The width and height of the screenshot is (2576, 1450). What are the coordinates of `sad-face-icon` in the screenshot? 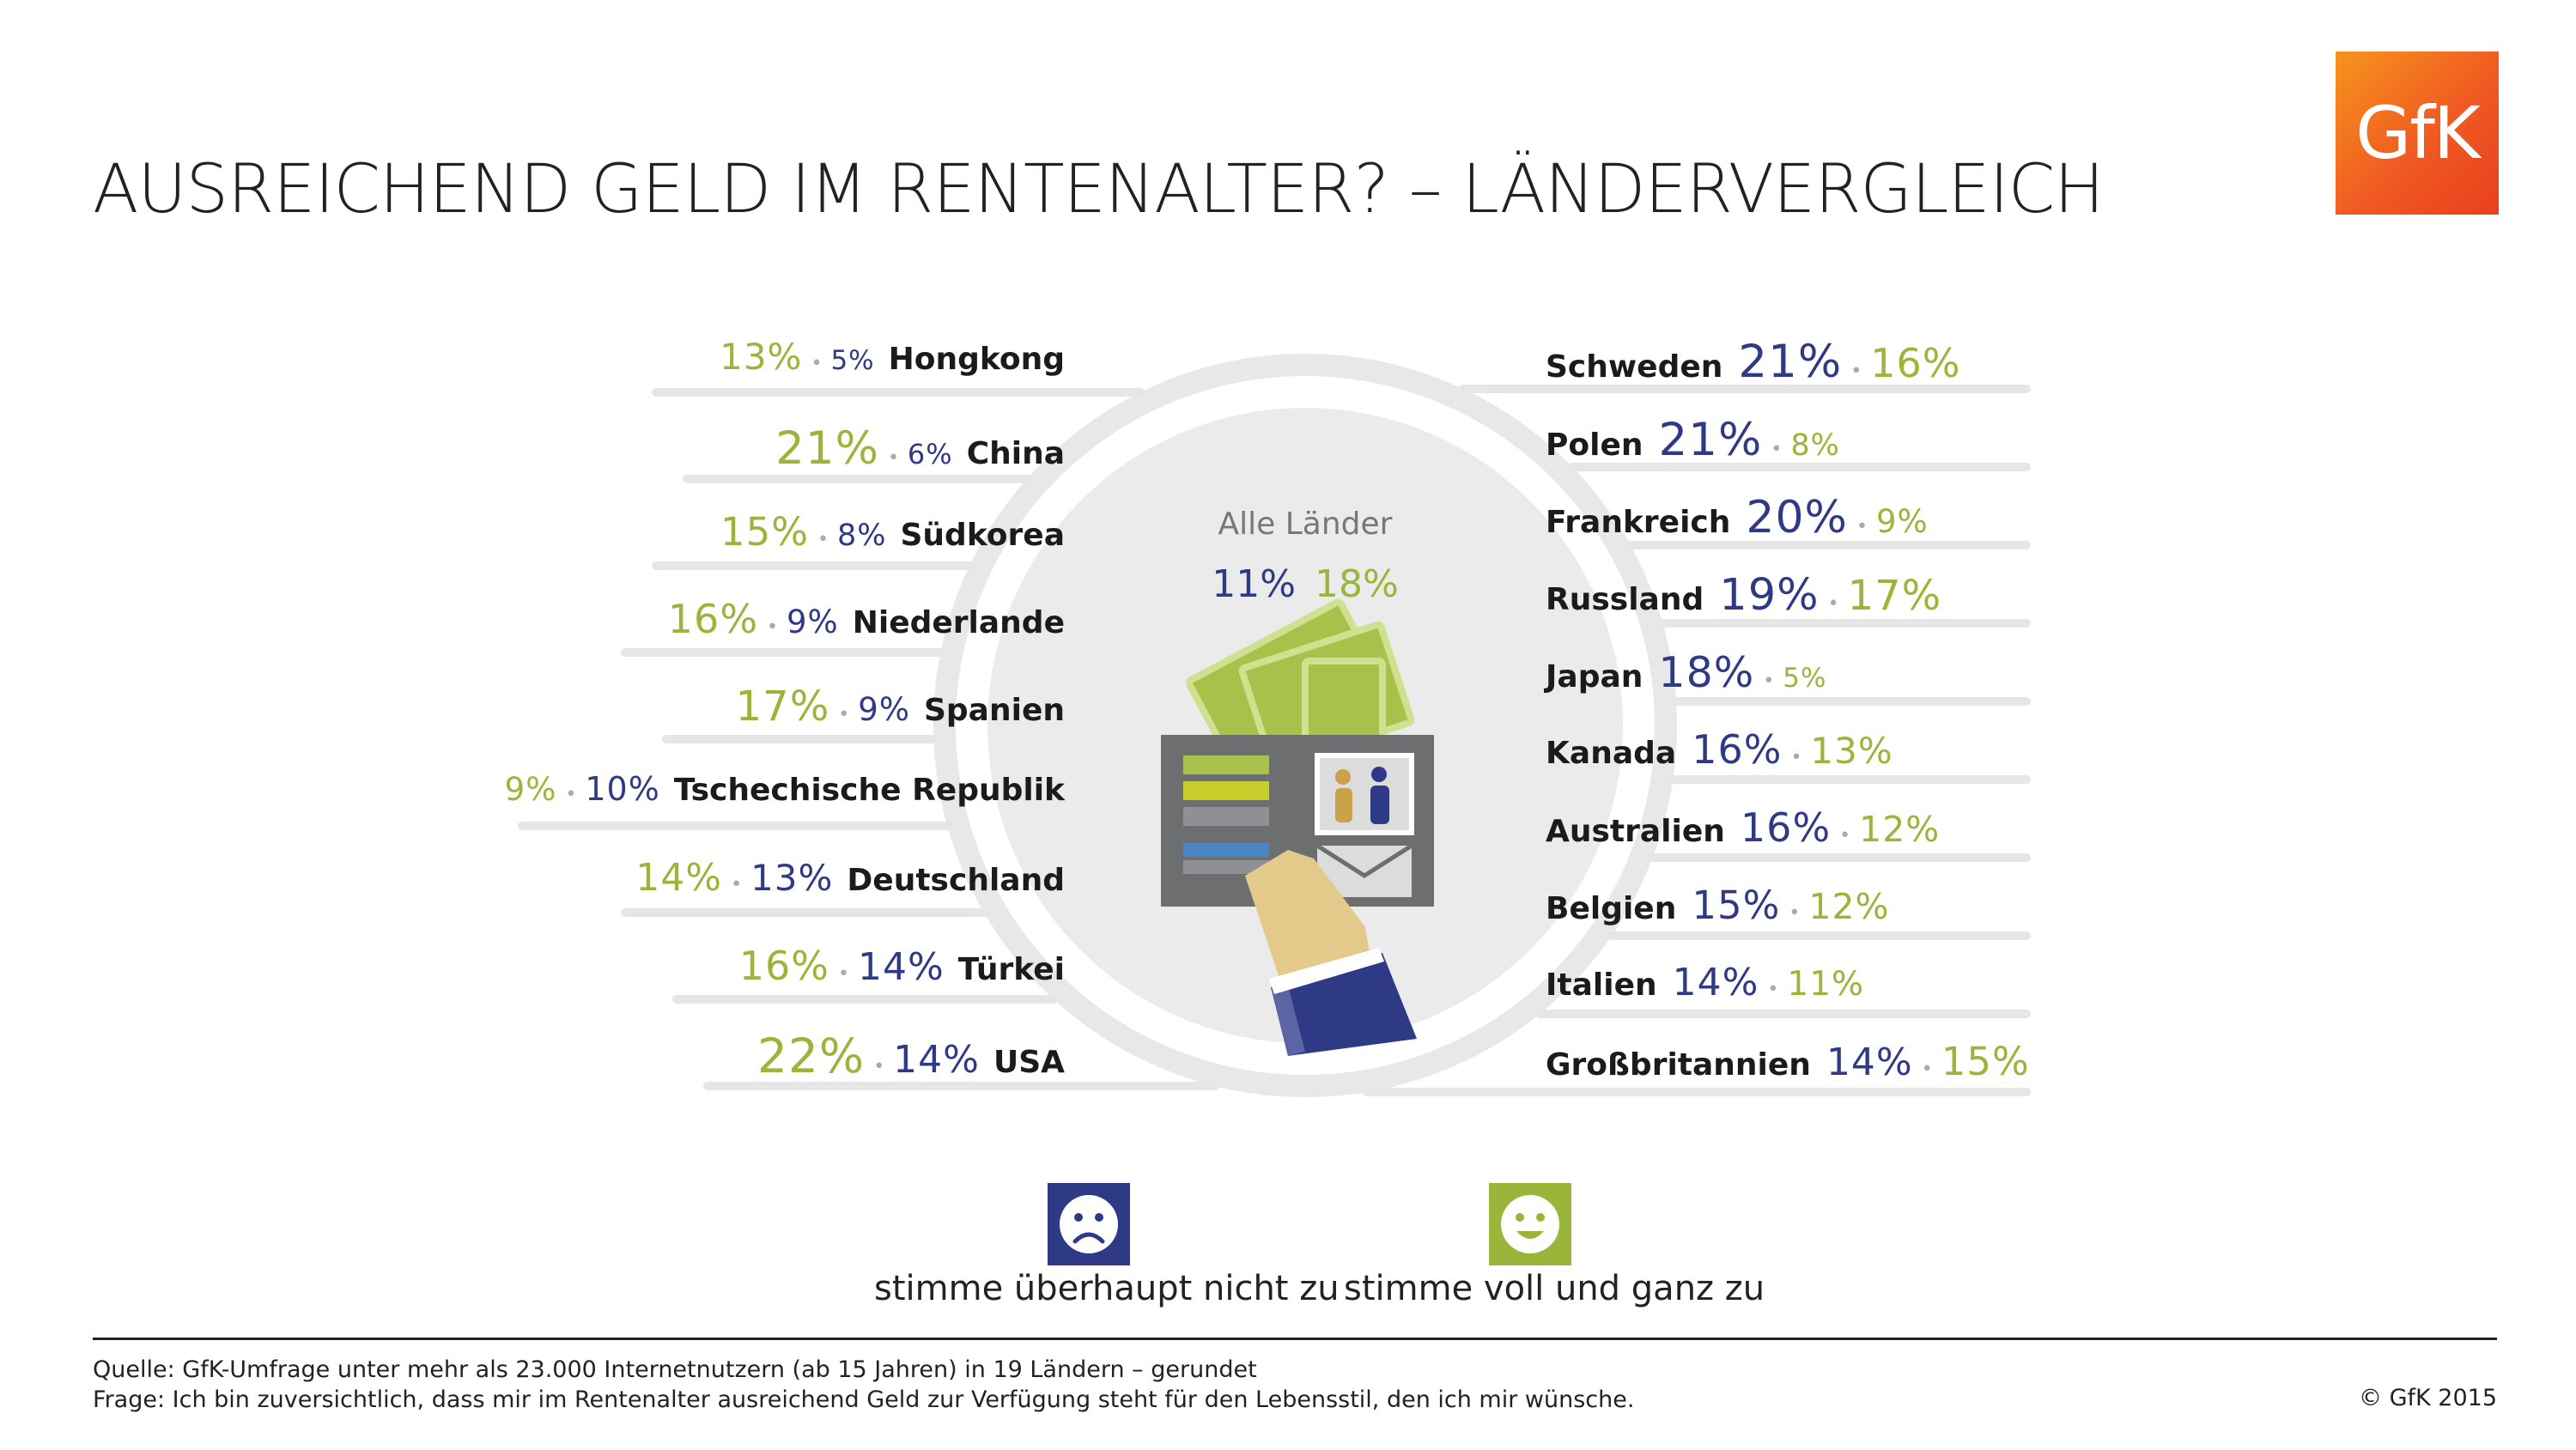 It's located at (1089, 1224).